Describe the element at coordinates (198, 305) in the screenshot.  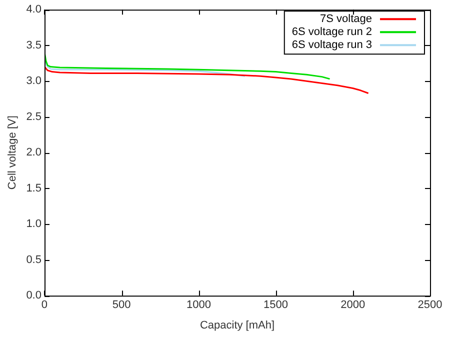
I see `x-tick-label: 1000` at that location.